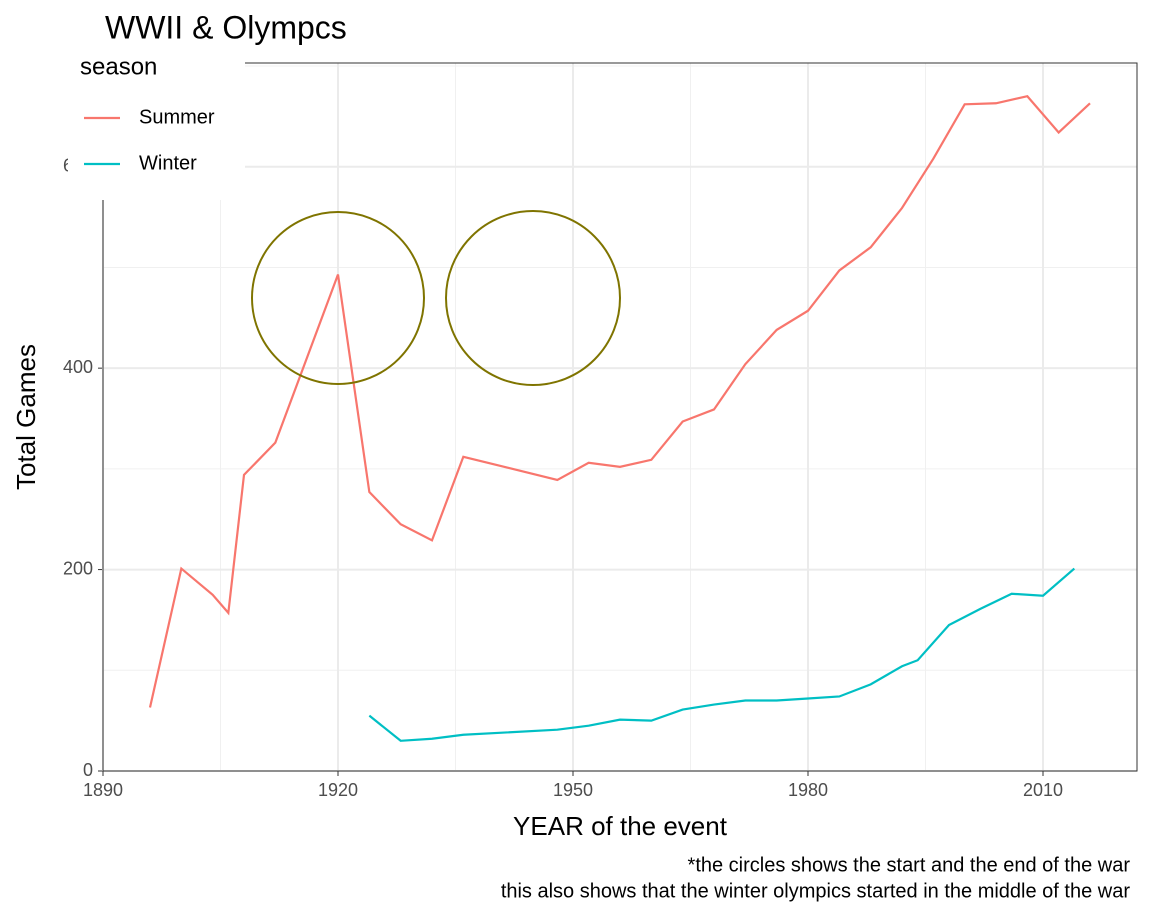 The height and width of the screenshot is (921, 1152). I want to click on x-tick-label: 2010, so click(1043, 790).